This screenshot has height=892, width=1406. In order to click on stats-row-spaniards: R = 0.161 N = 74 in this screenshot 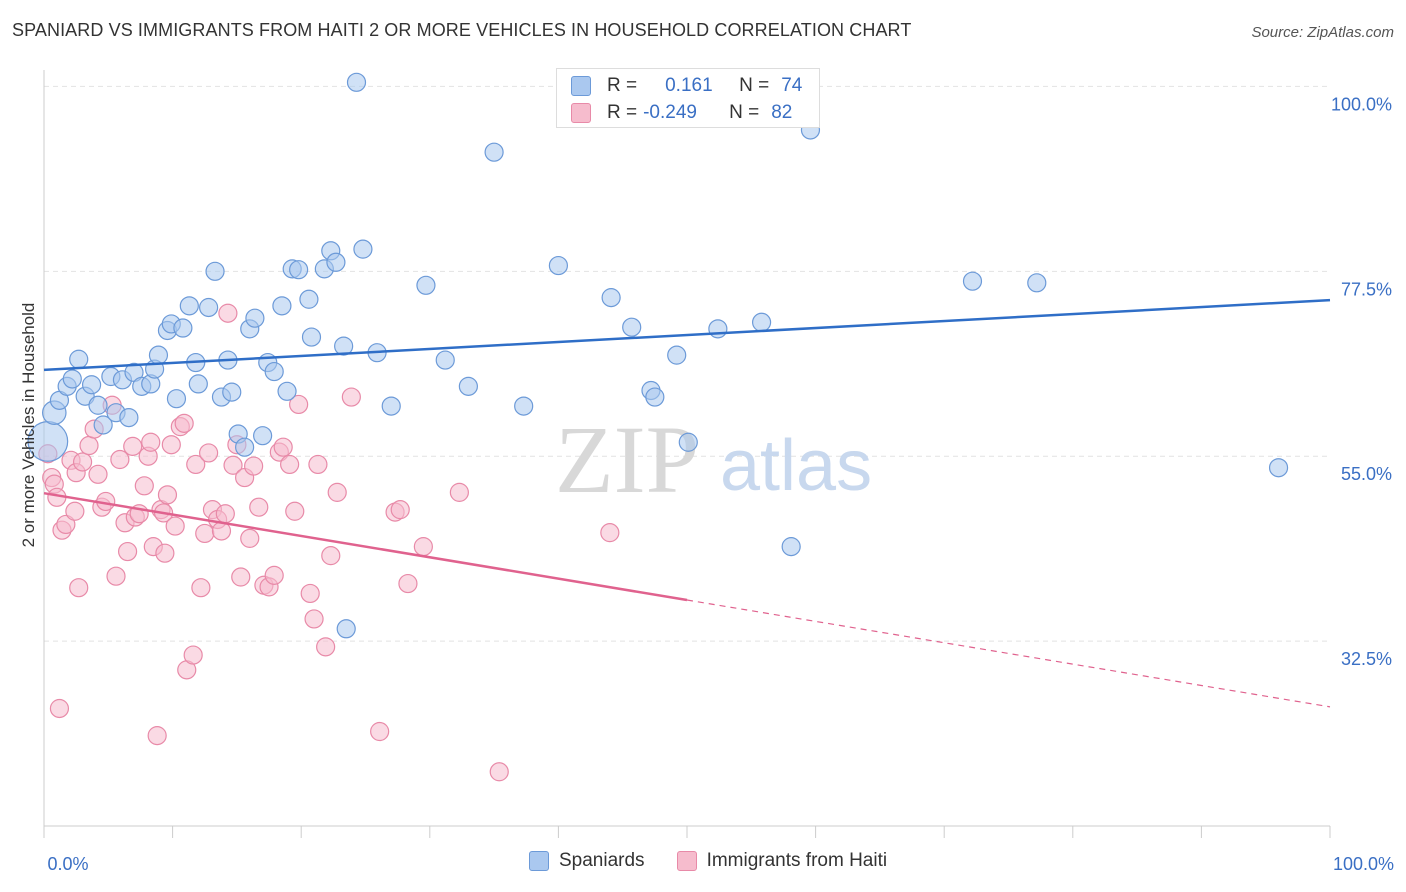, I will do `click(686, 86)`.